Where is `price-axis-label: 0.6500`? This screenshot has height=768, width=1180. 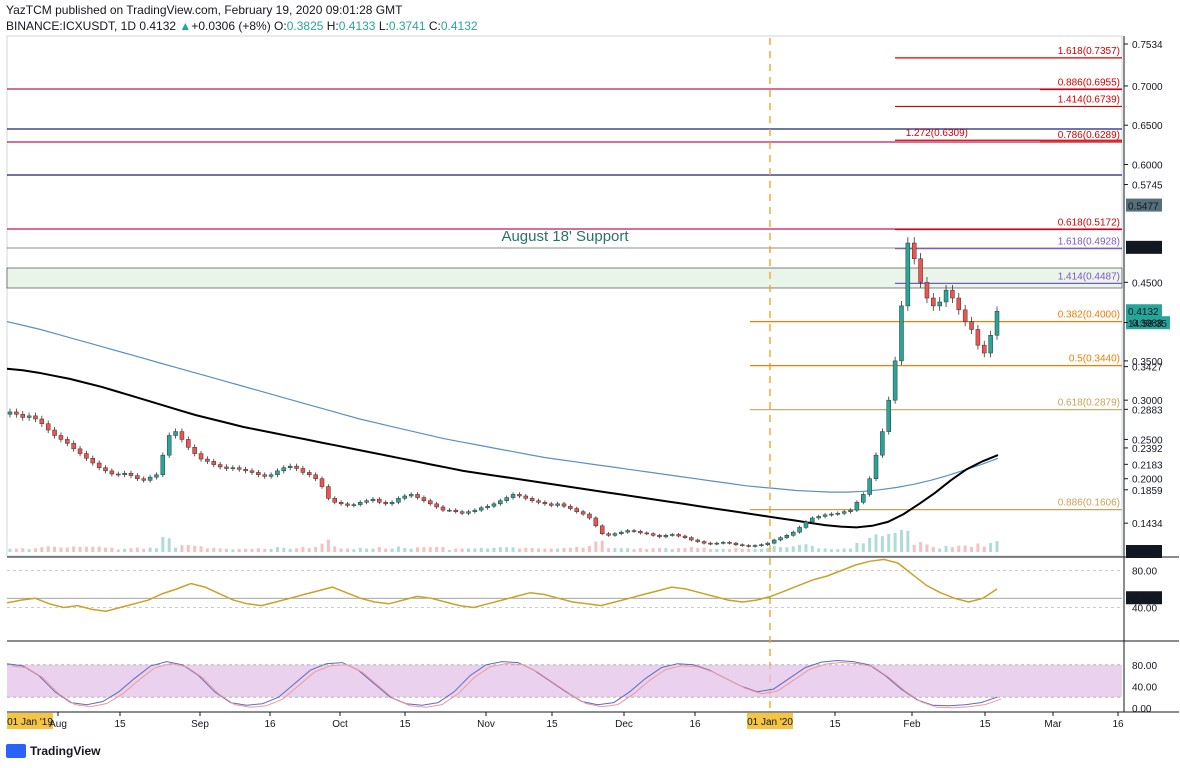
price-axis-label: 0.6500 is located at coordinates (1147, 126).